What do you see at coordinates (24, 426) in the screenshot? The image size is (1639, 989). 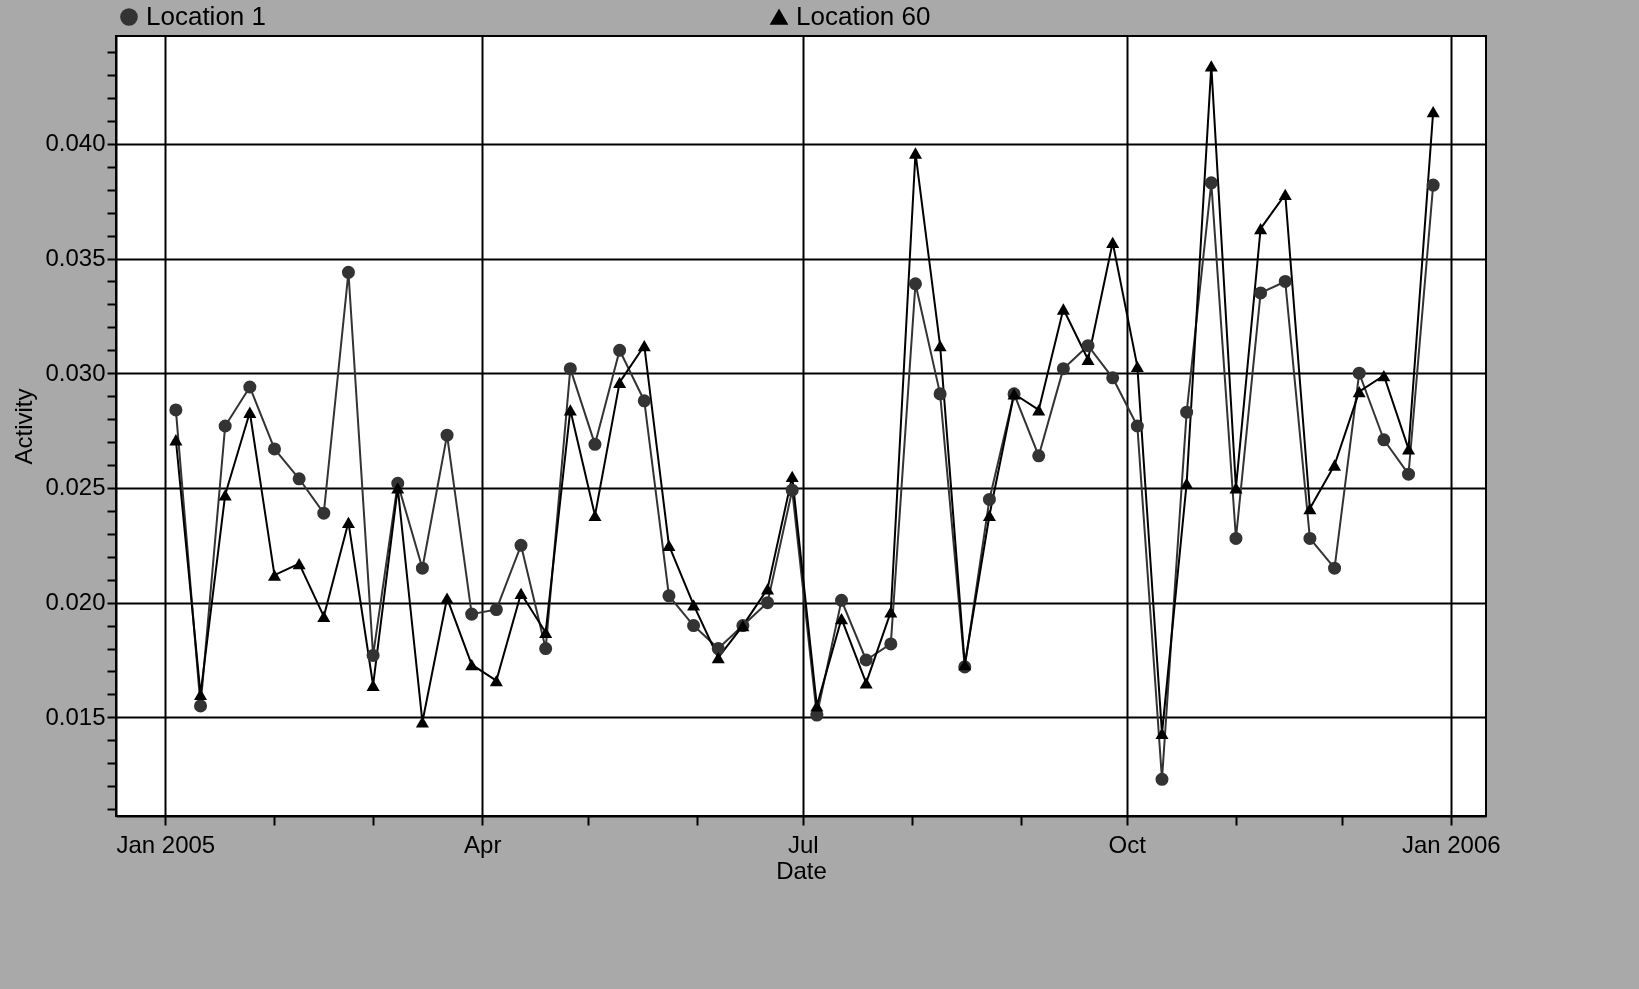 I see `y-axis-title: Activity` at bounding box center [24, 426].